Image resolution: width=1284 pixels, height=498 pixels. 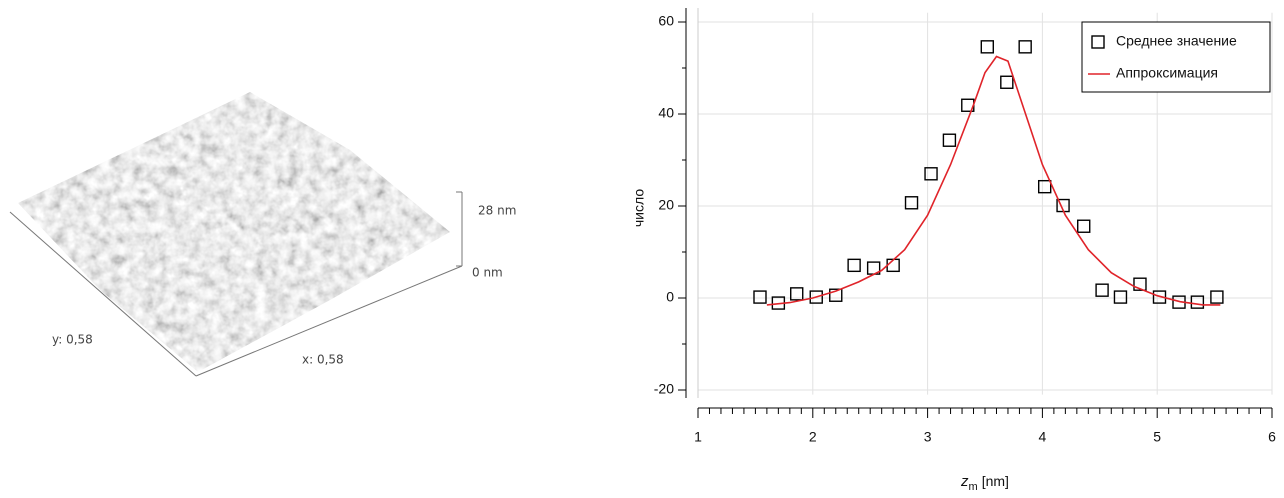 What do you see at coordinates (1176, 41) in the screenshot?
I see `legend-label: Среднее значение` at bounding box center [1176, 41].